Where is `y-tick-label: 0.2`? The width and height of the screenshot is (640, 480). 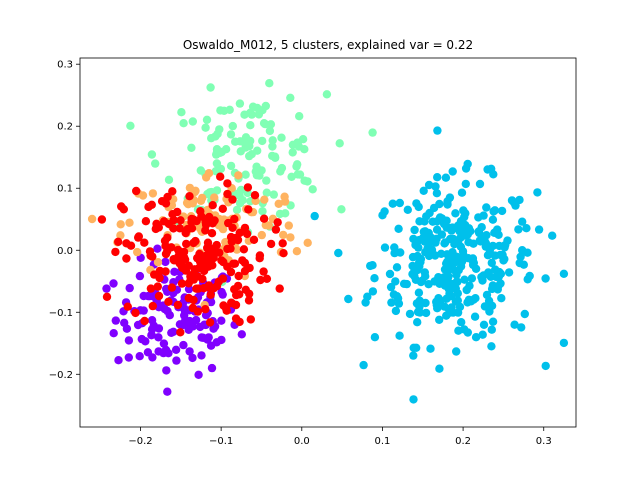
y-tick-label: 0.2 is located at coordinates (65, 127).